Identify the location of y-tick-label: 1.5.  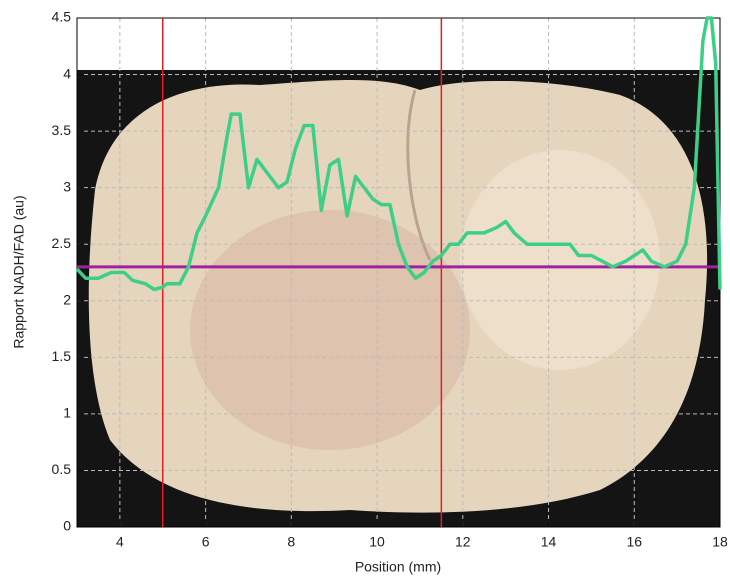
(62, 356).